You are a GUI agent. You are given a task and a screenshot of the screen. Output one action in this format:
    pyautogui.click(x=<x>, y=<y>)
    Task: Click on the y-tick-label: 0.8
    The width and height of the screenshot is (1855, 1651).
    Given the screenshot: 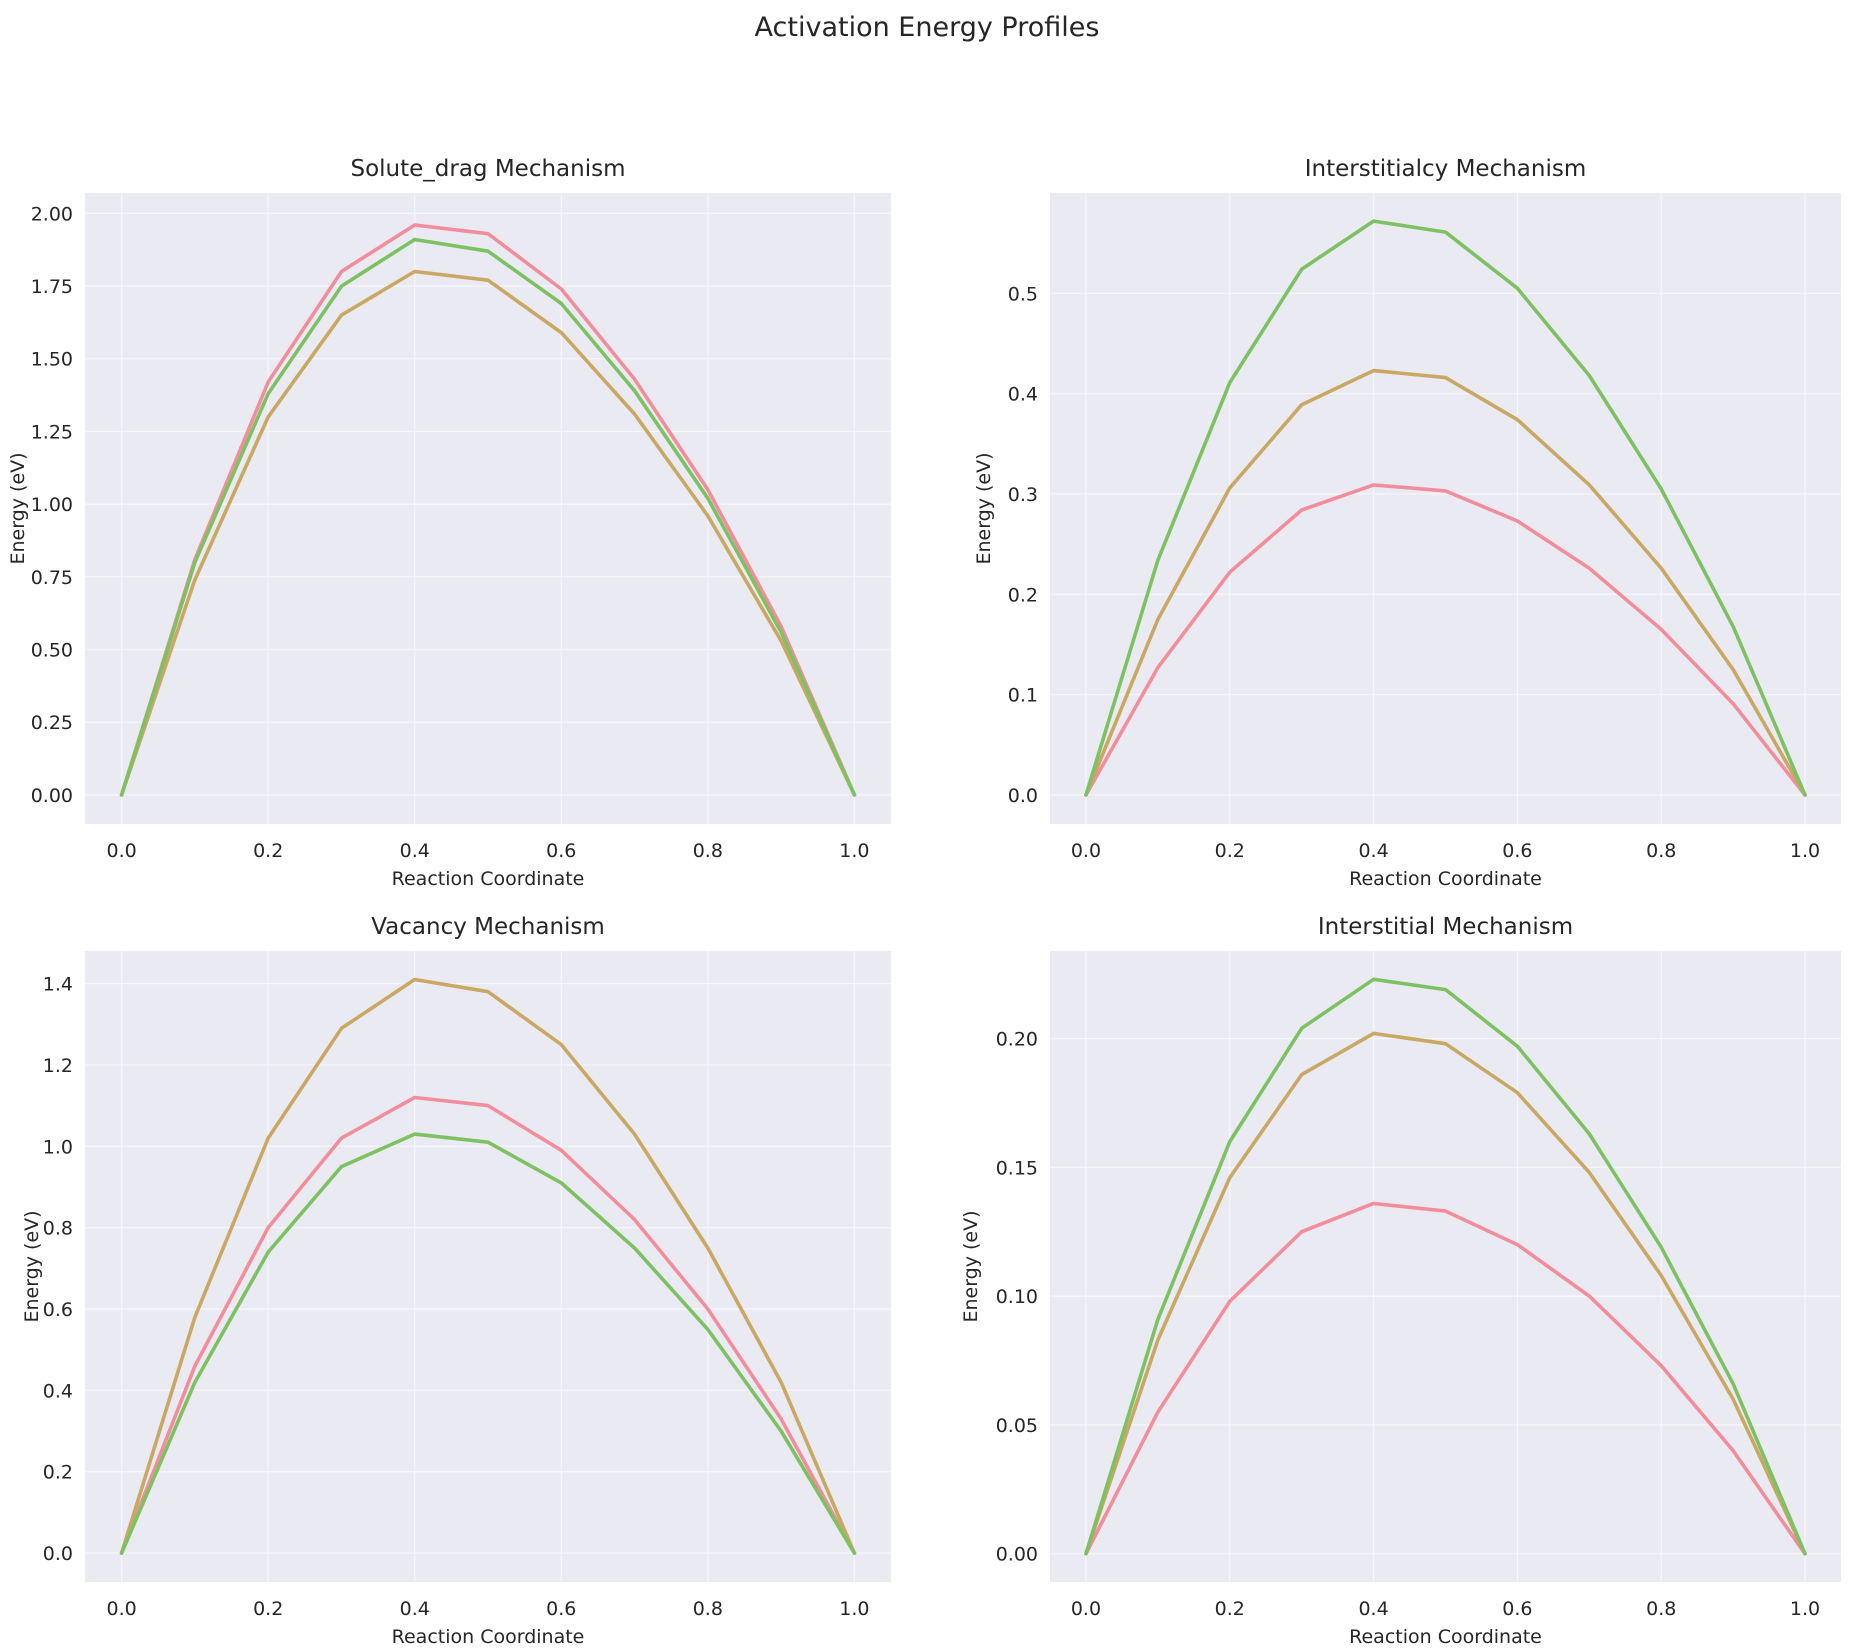 What is the action you would take?
    pyautogui.click(x=58, y=1229)
    